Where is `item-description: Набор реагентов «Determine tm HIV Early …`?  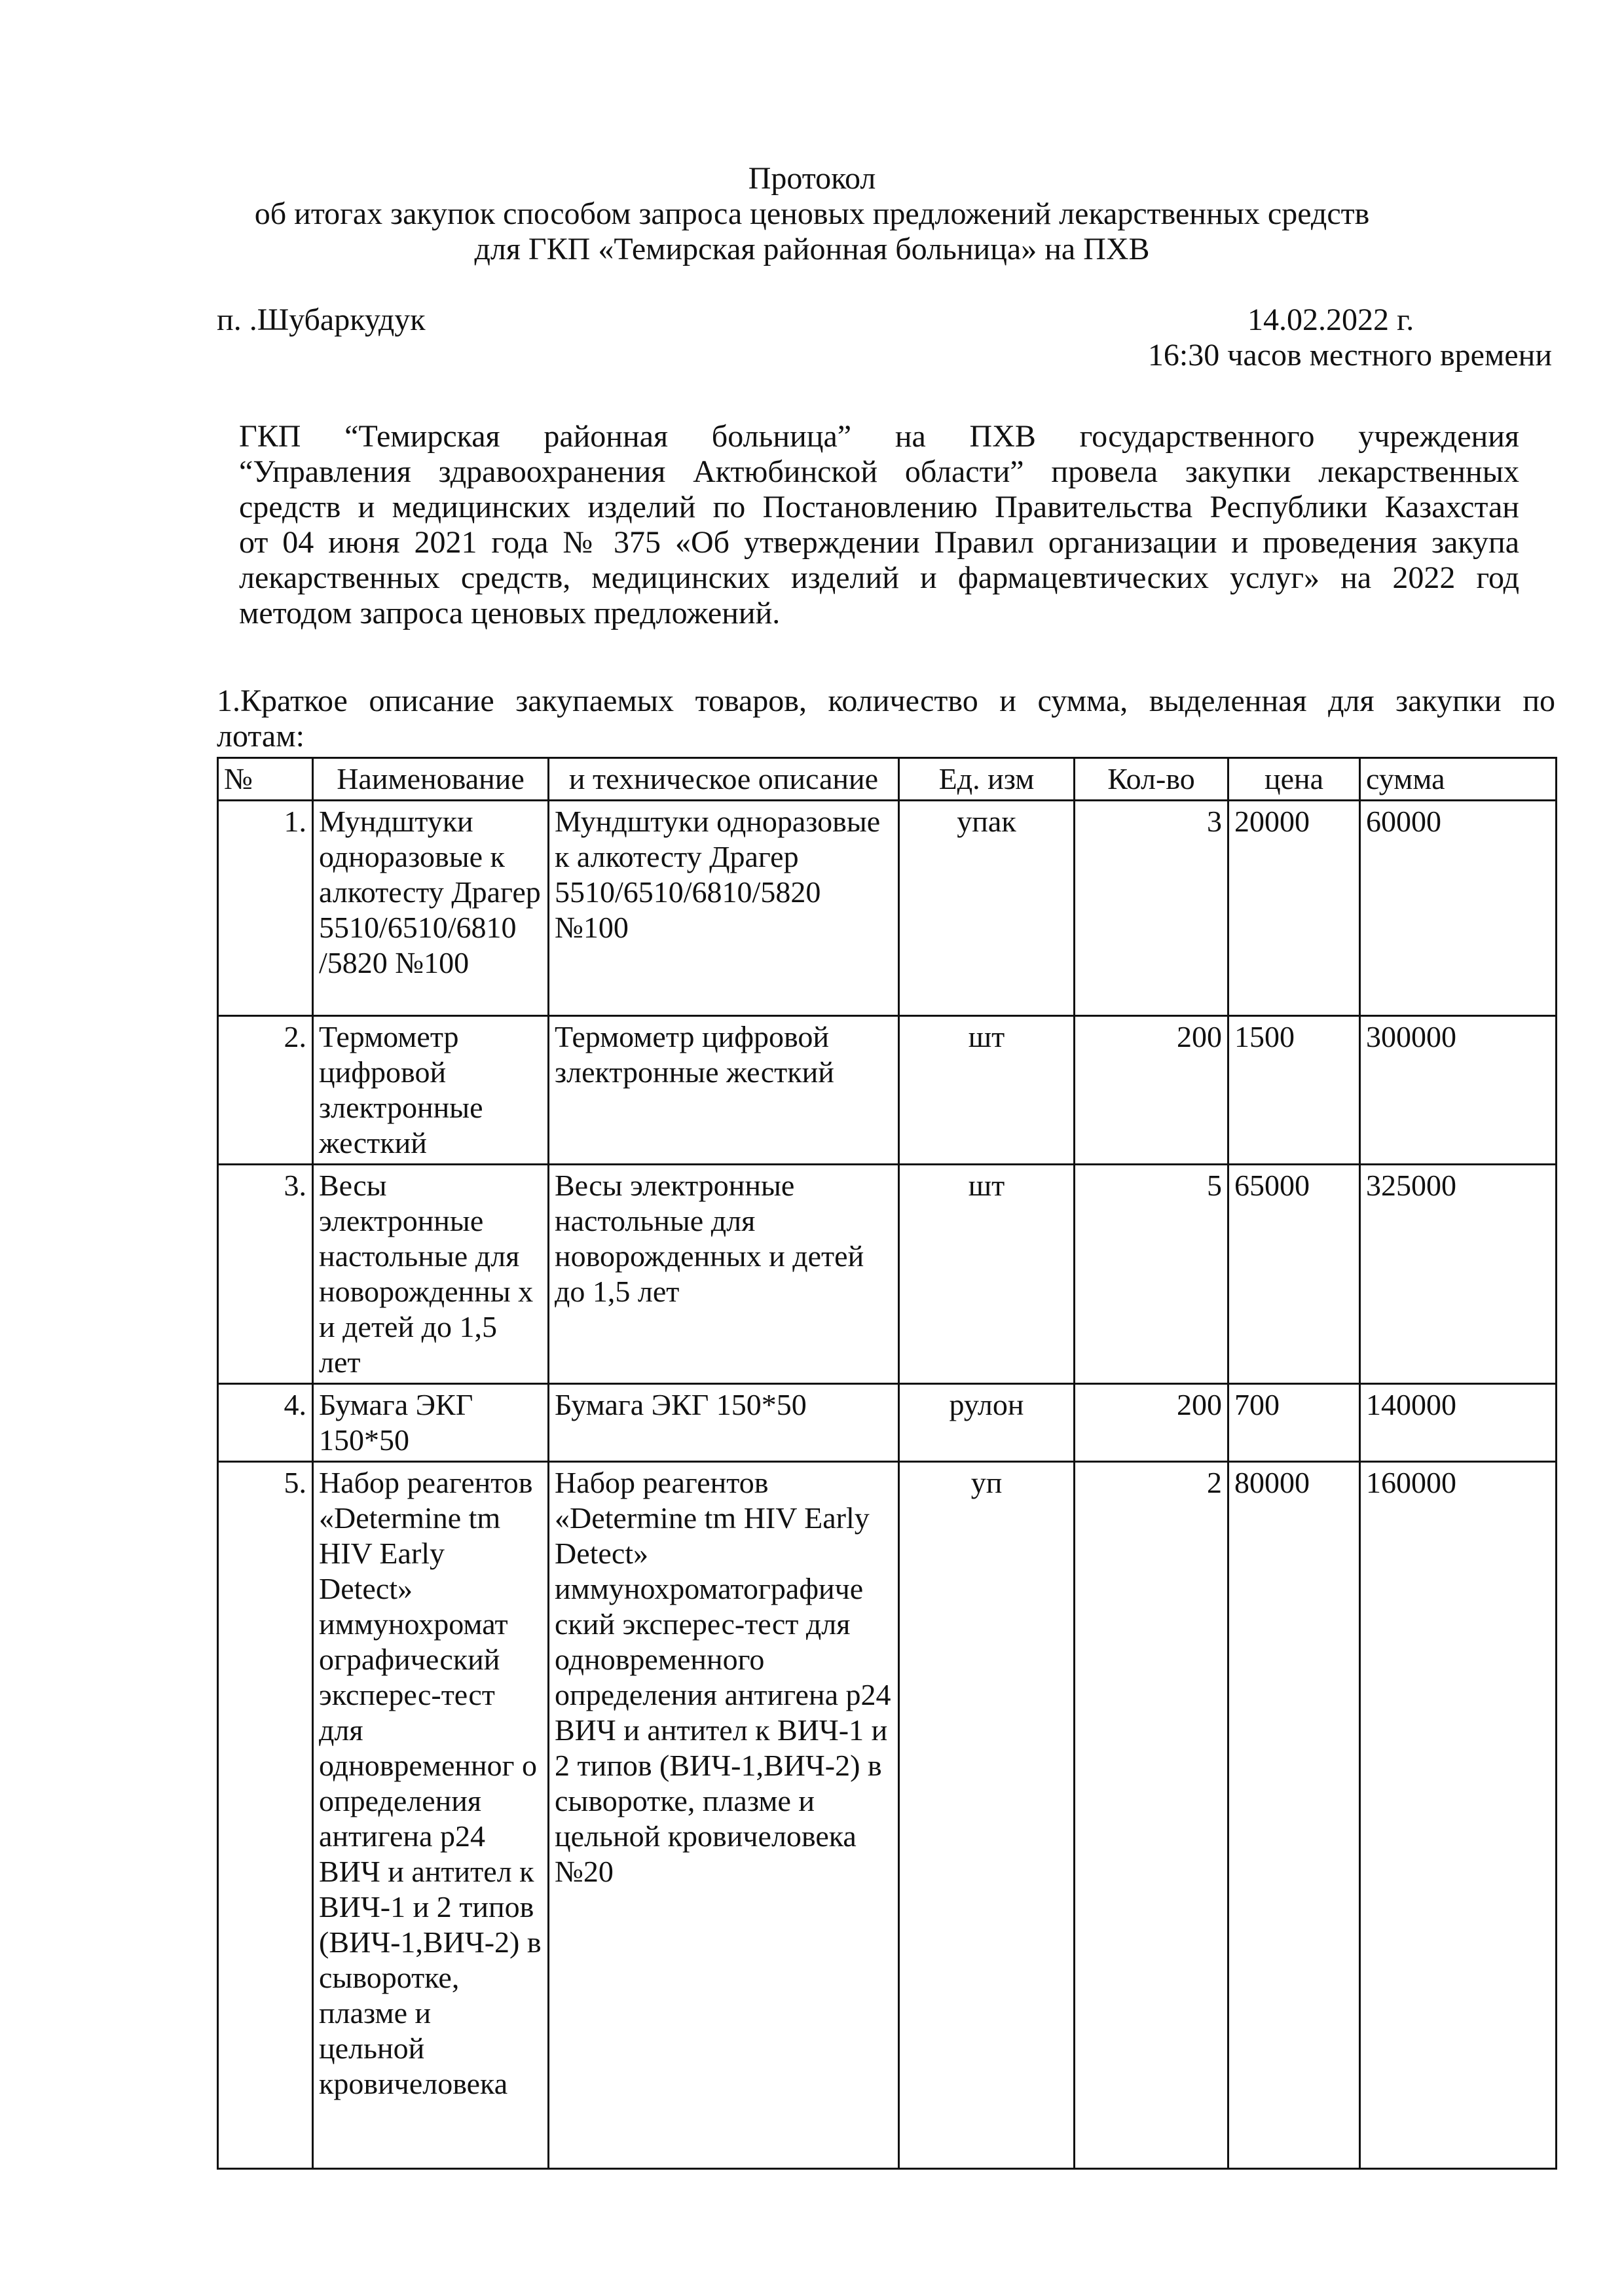
item-description: Набор реагентов «Determine tm HIV Early … is located at coordinates (723, 1815).